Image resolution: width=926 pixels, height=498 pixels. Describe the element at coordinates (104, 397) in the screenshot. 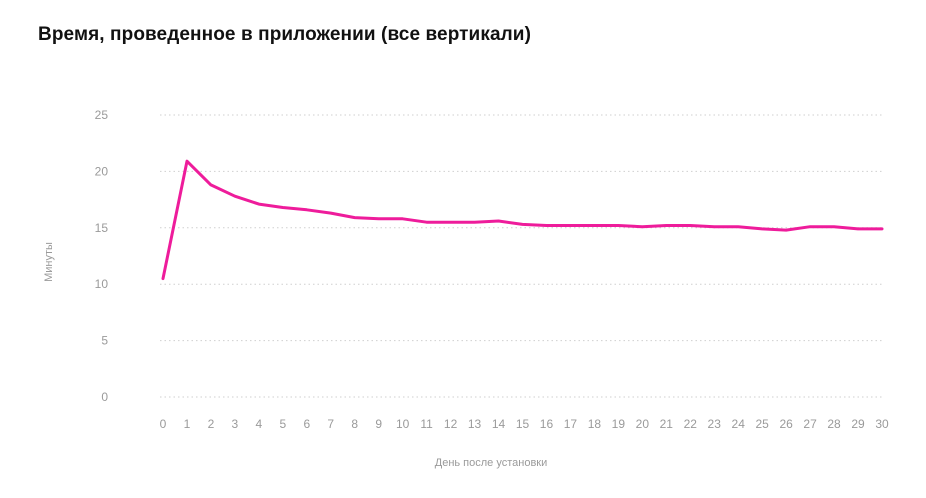

I see `y-tick-label: 0` at that location.